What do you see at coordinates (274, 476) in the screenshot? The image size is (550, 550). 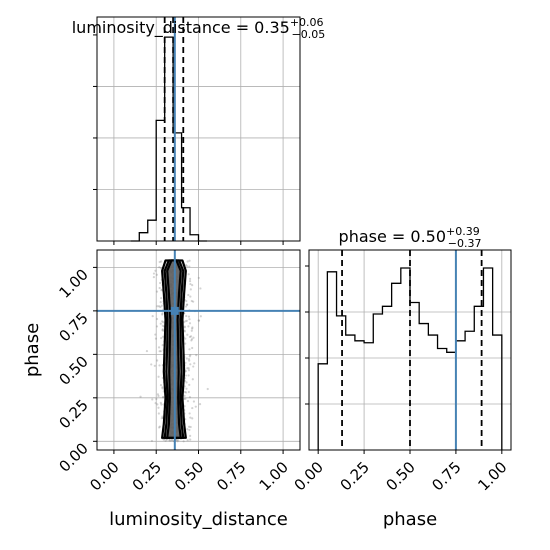 I see `tick-label-2d-x-4: 1.00` at bounding box center [274, 476].